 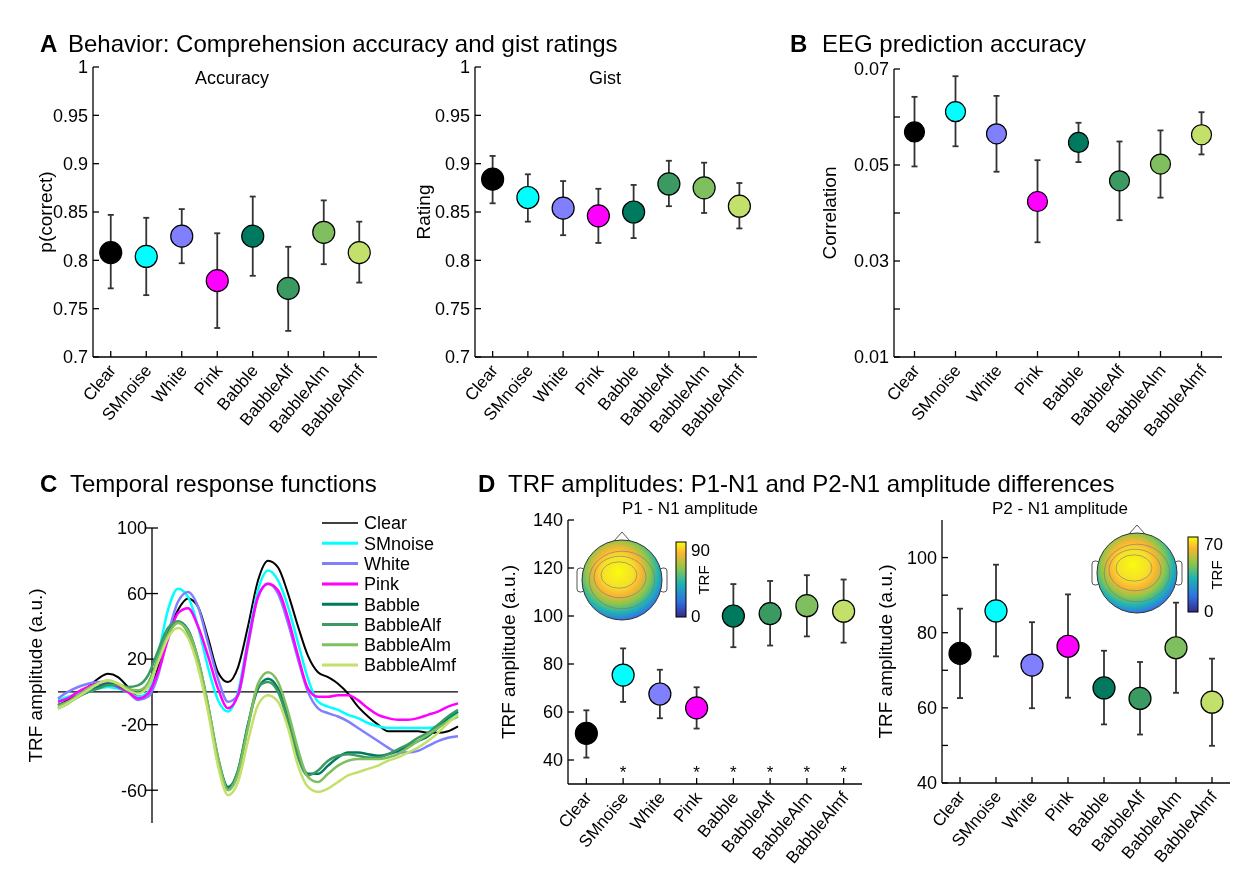 What do you see at coordinates (547, 520) in the screenshot?
I see `y-tick-label: 140` at bounding box center [547, 520].